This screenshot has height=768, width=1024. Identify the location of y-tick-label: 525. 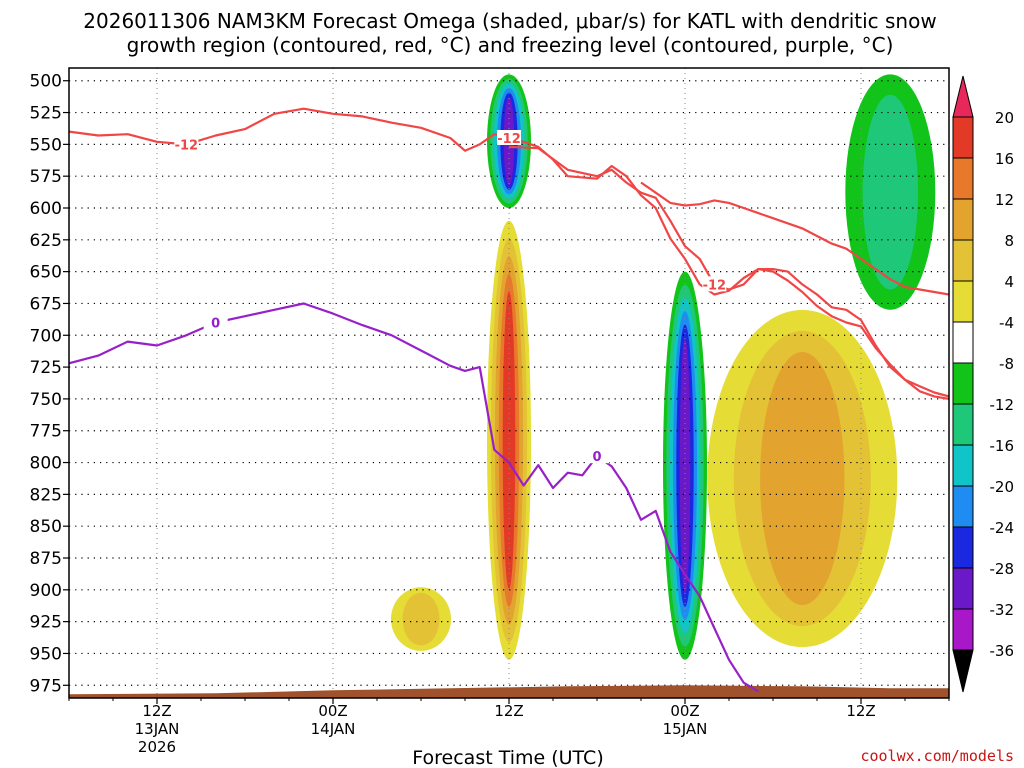
(46, 114).